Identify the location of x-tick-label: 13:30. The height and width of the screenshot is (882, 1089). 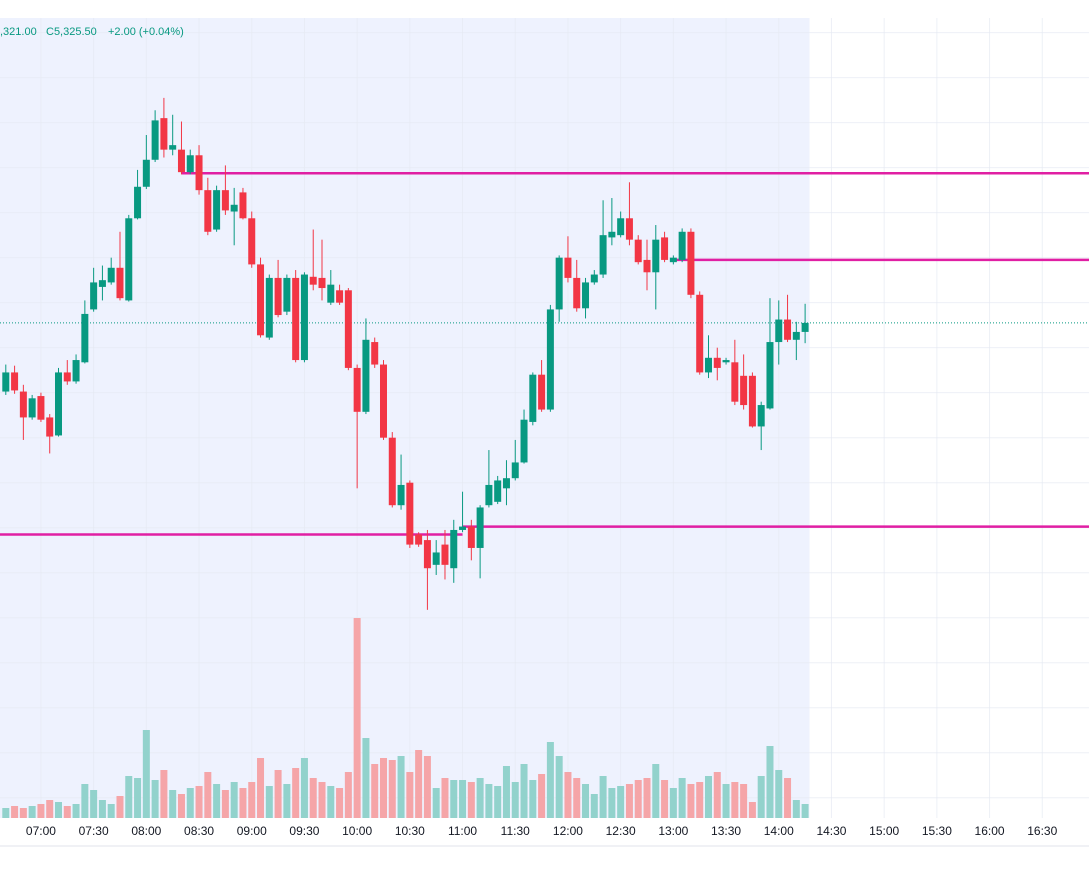
(726, 831).